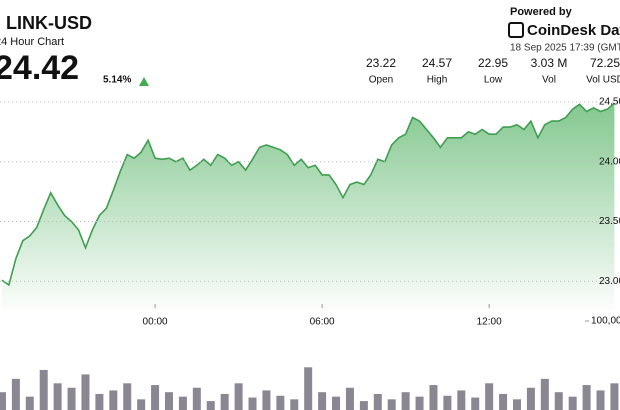 This screenshot has width=620, height=410. I want to click on stat-label: Vol, so click(549, 80).